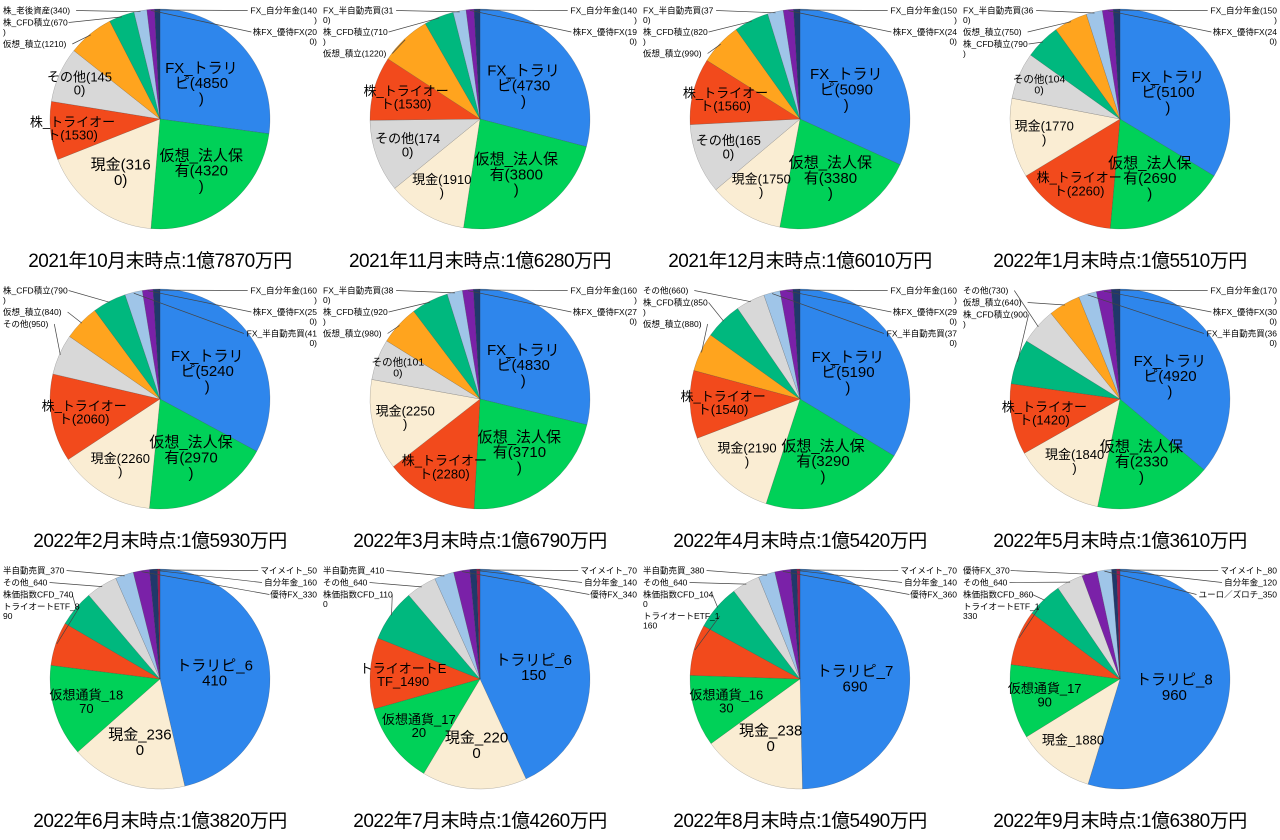 This screenshot has width=1280, height=840. I want to click on callout-label: 優待FX_340, so click(613, 595).